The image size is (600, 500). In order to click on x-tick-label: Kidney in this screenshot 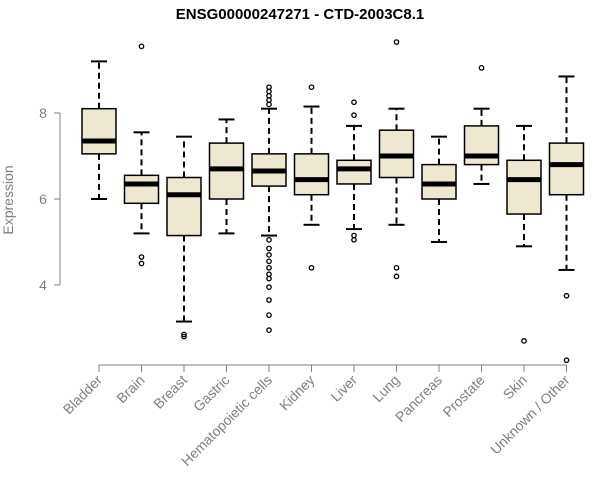, I will do `click(297, 393)`.